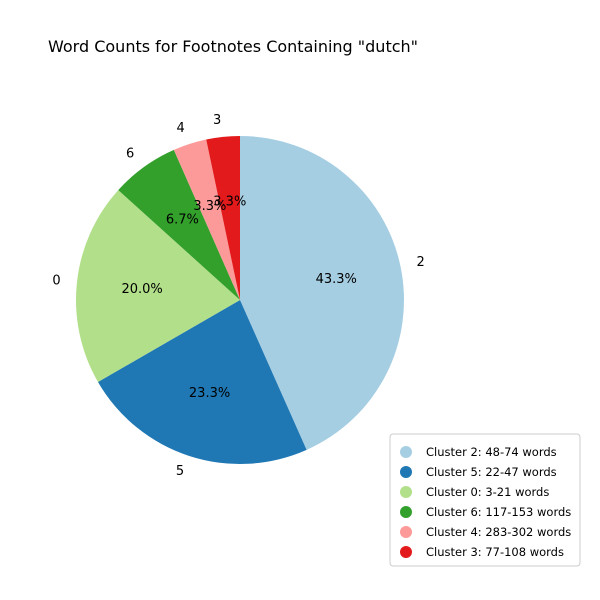 The width and height of the screenshot is (600, 600). What do you see at coordinates (487, 492) in the screenshot?
I see `legend-entry: Cluster 0: 3-21 words` at bounding box center [487, 492].